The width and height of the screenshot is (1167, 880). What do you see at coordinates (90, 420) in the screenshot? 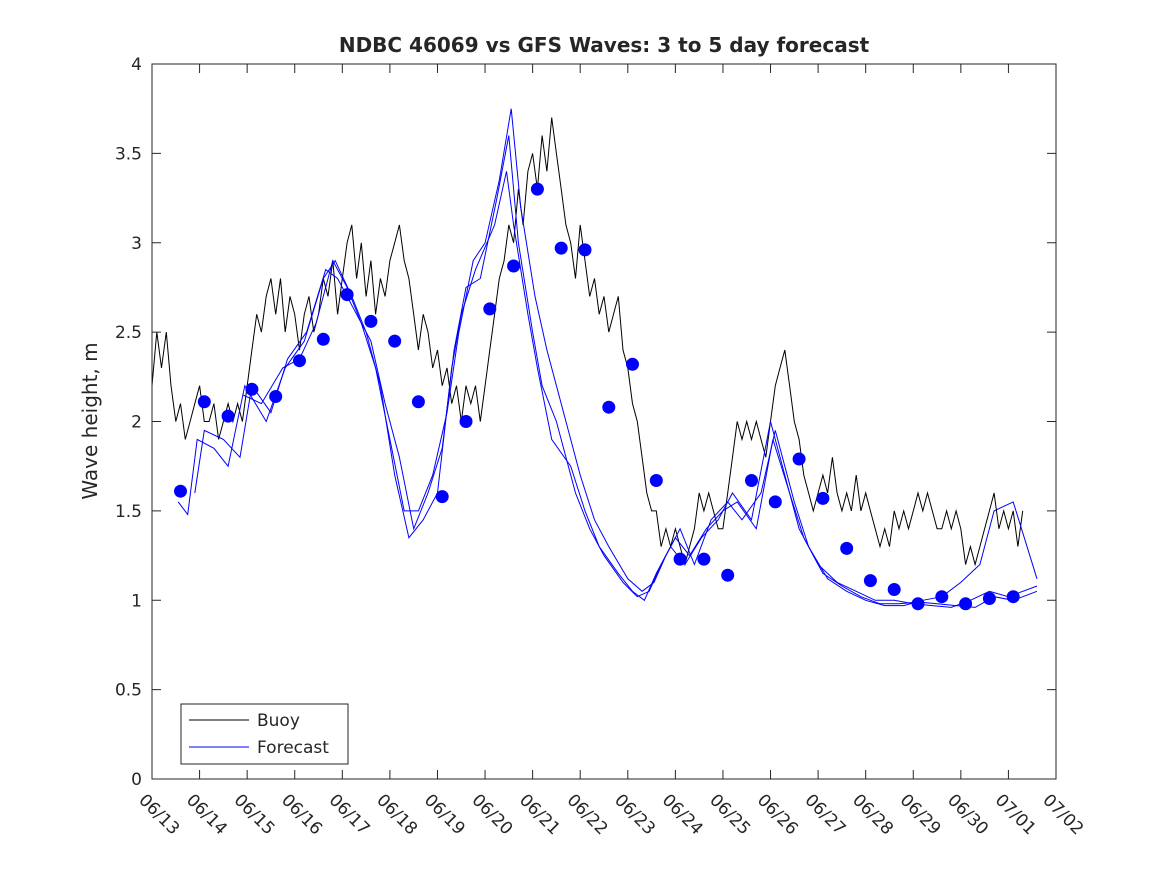
I see `y-axis-label: Wave height, m` at bounding box center [90, 420].